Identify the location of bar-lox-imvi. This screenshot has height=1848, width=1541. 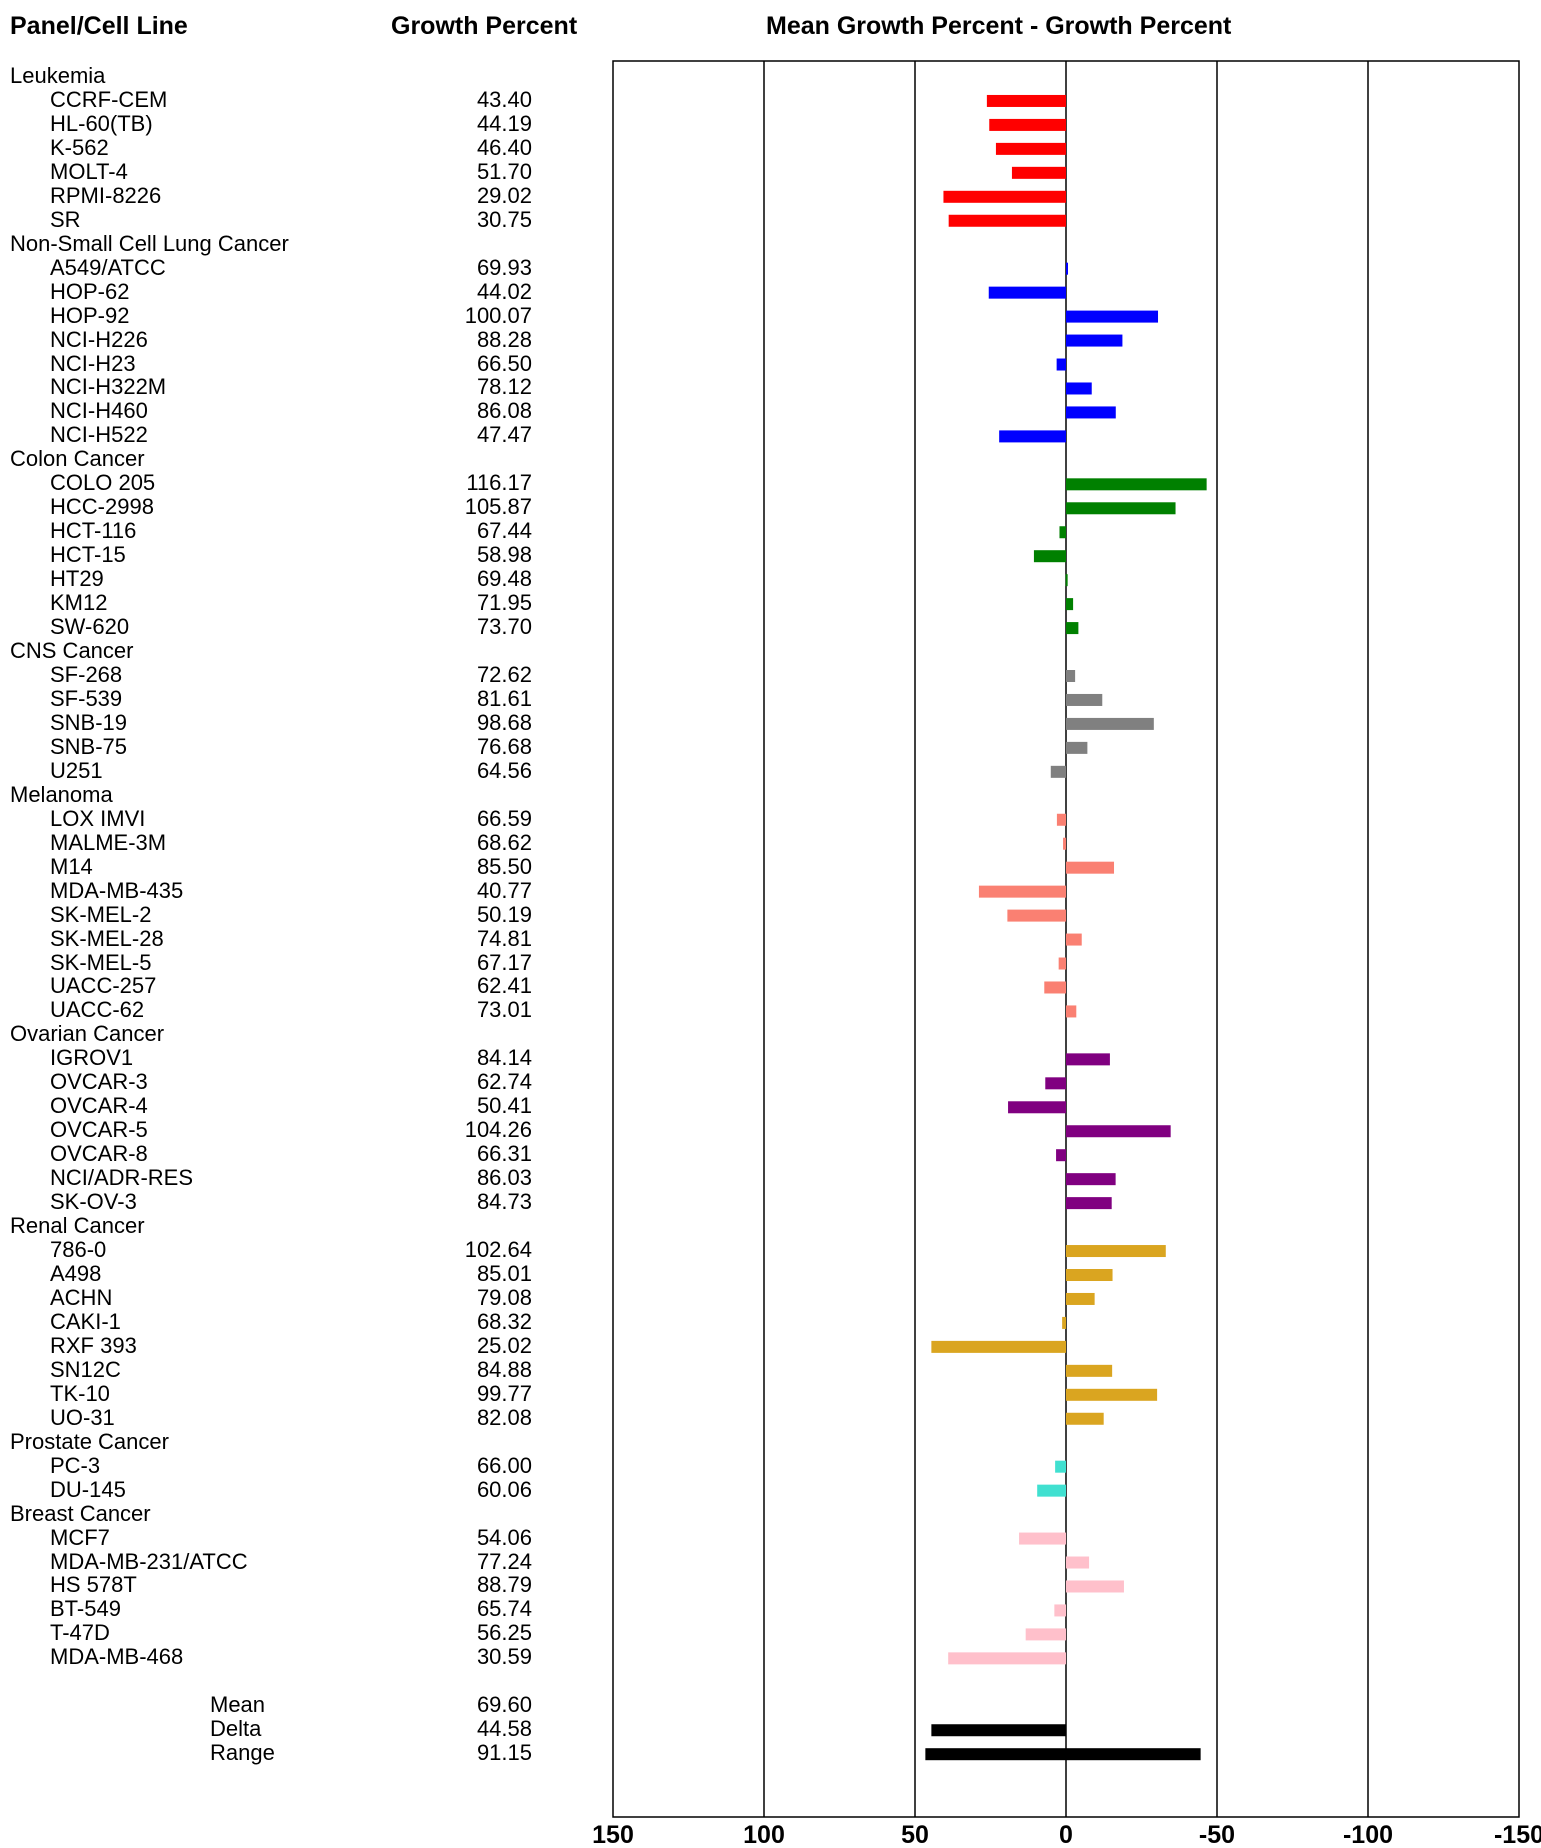
(1061, 819).